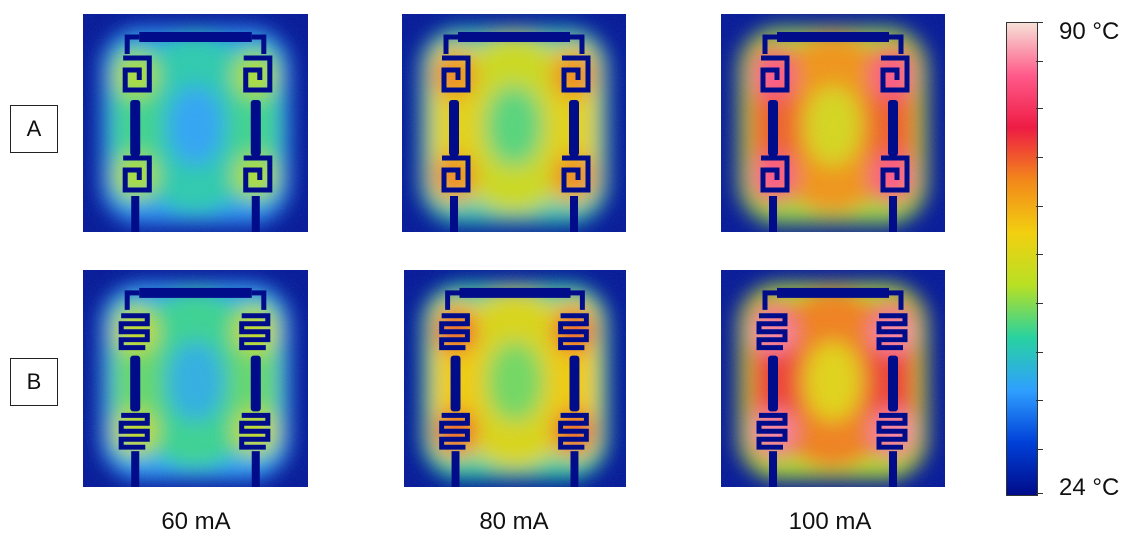 This screenshot has width=1137, height=536. I want to click on row-label-b-text: B, so click(34, 381).